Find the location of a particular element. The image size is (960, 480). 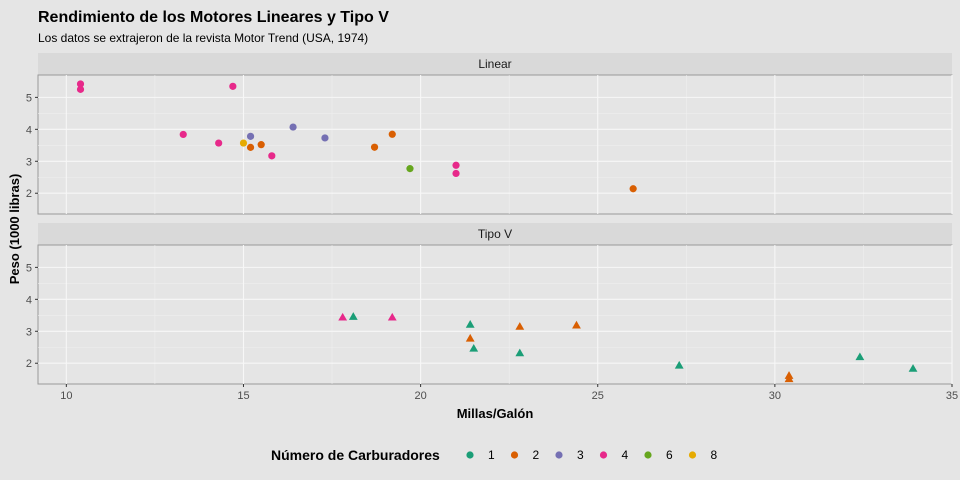

legend-label: 3 is located at coordinates (580, 455).